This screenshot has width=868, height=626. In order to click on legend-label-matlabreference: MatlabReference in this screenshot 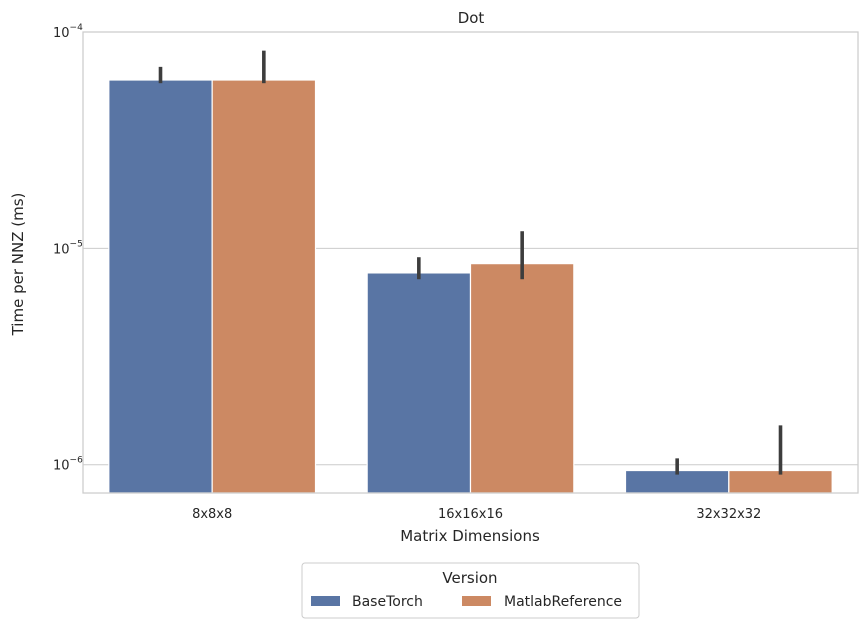, I will do `click(563, 602)`.